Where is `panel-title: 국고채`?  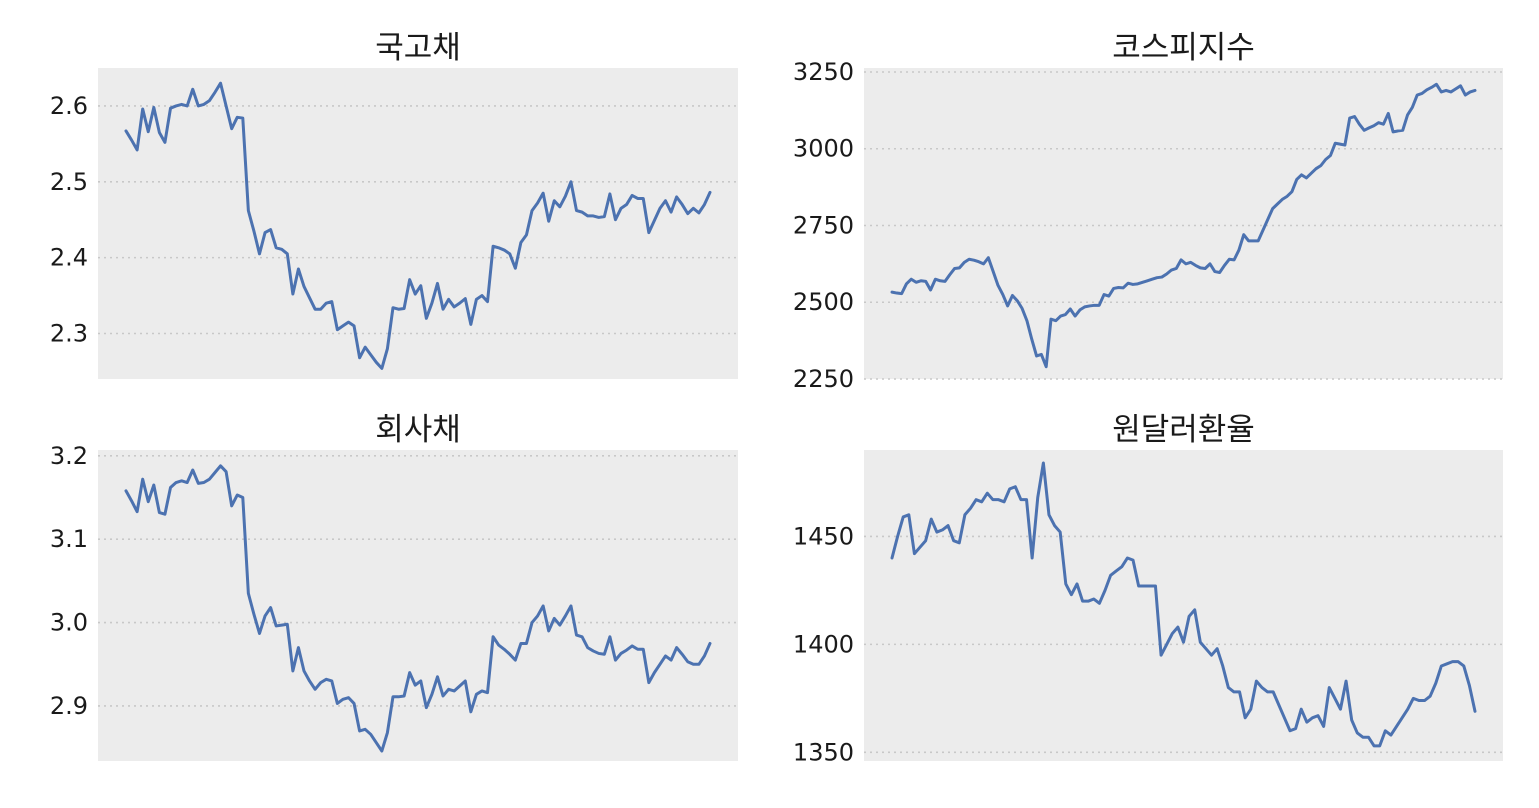 panel-title: 국고채 is located at coordinates (418, 48).